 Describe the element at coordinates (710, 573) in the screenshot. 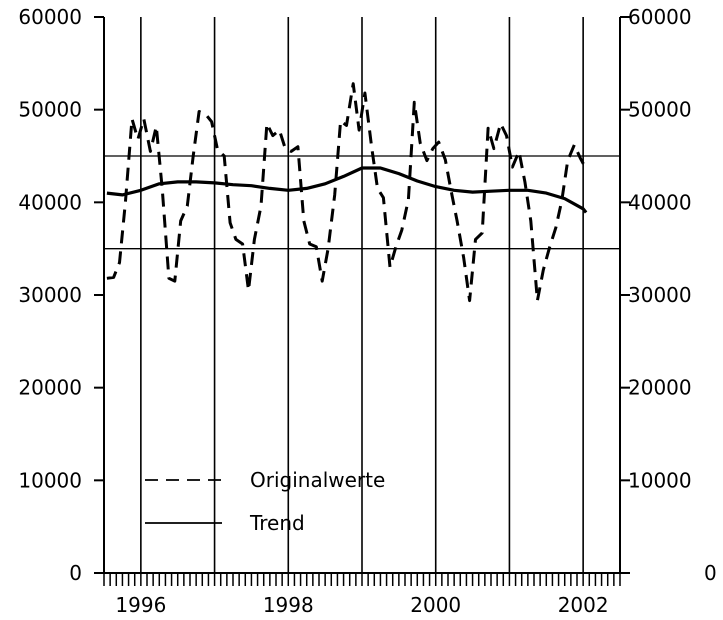

I see `y-tick-label-right: 0` at that location.